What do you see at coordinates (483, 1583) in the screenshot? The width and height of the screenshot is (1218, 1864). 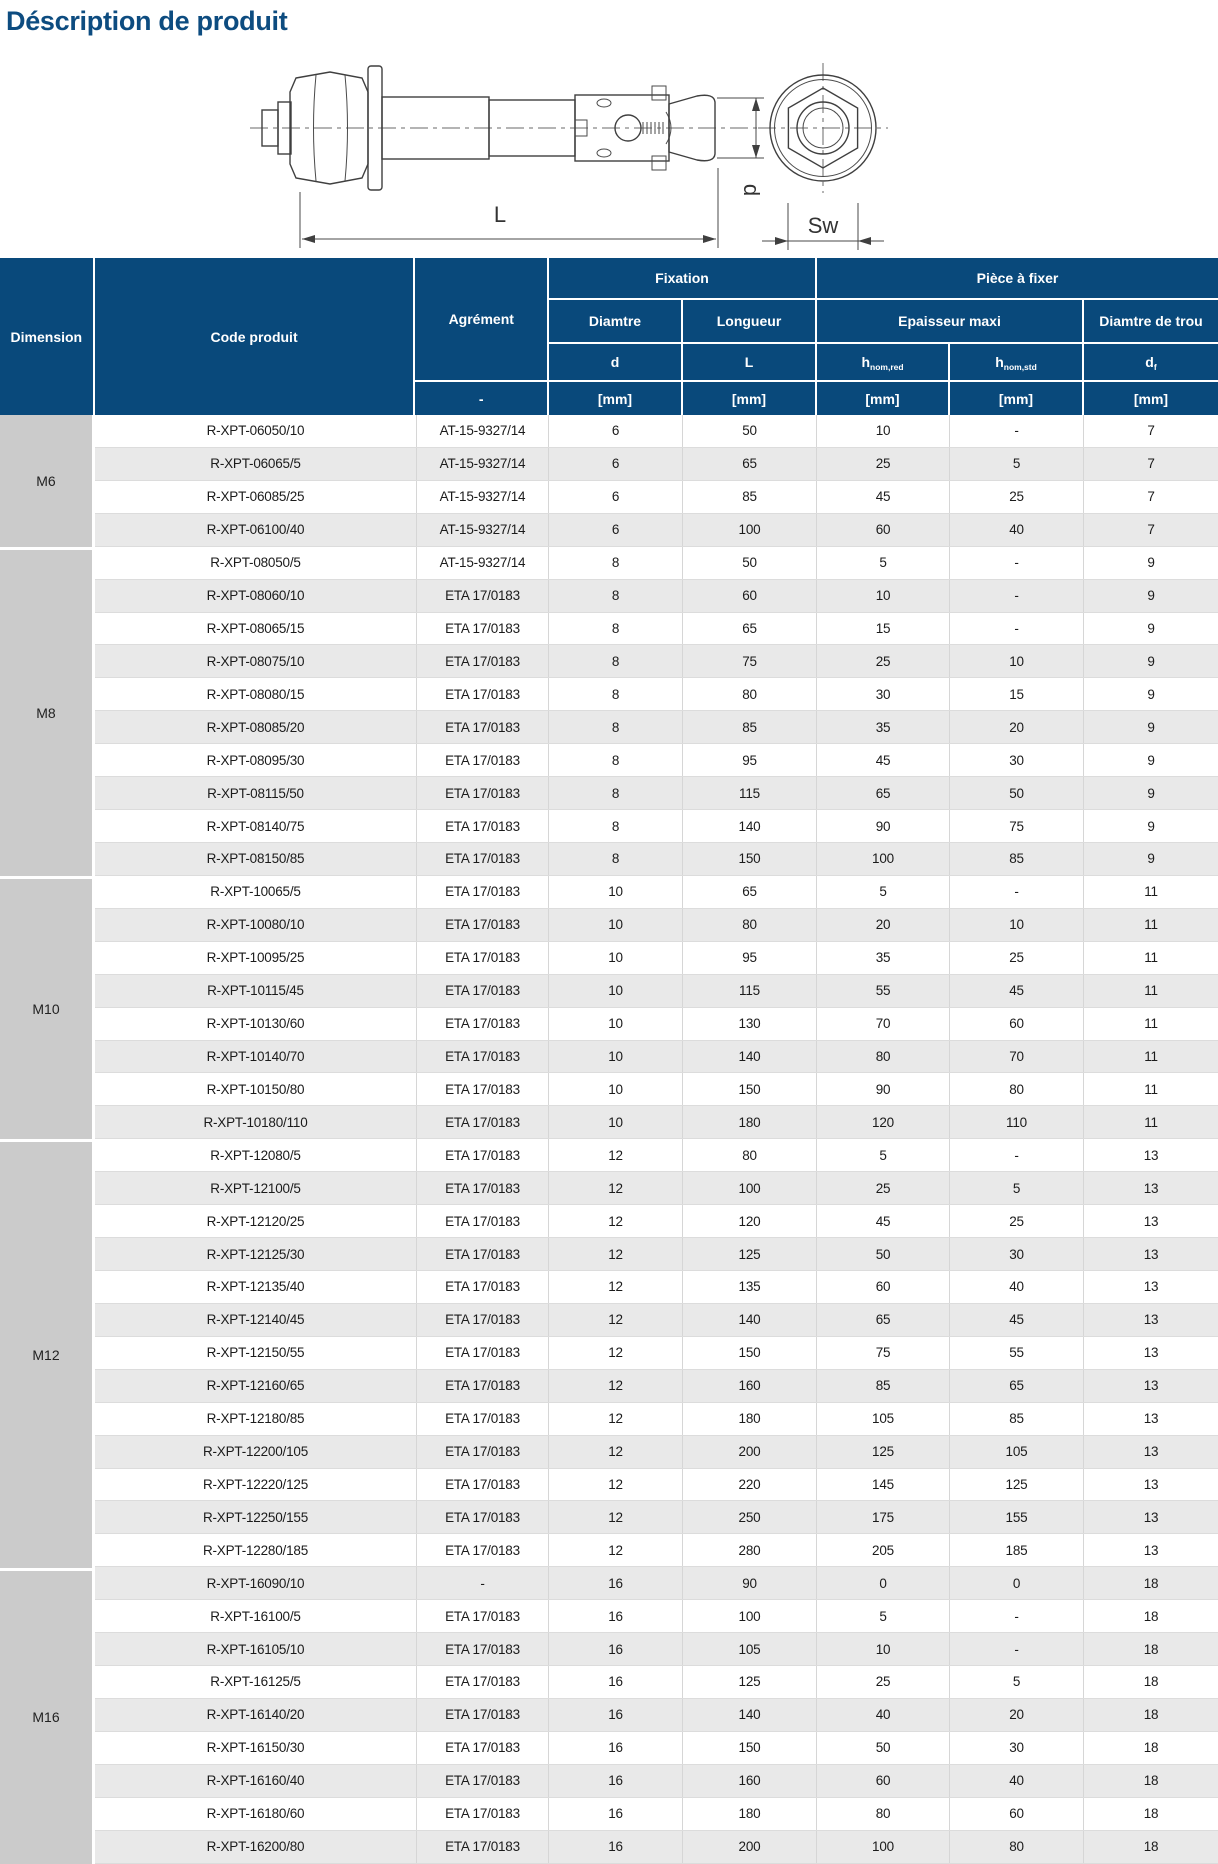 I see `cell-agrement: -` at bounding box center [483, 1583].